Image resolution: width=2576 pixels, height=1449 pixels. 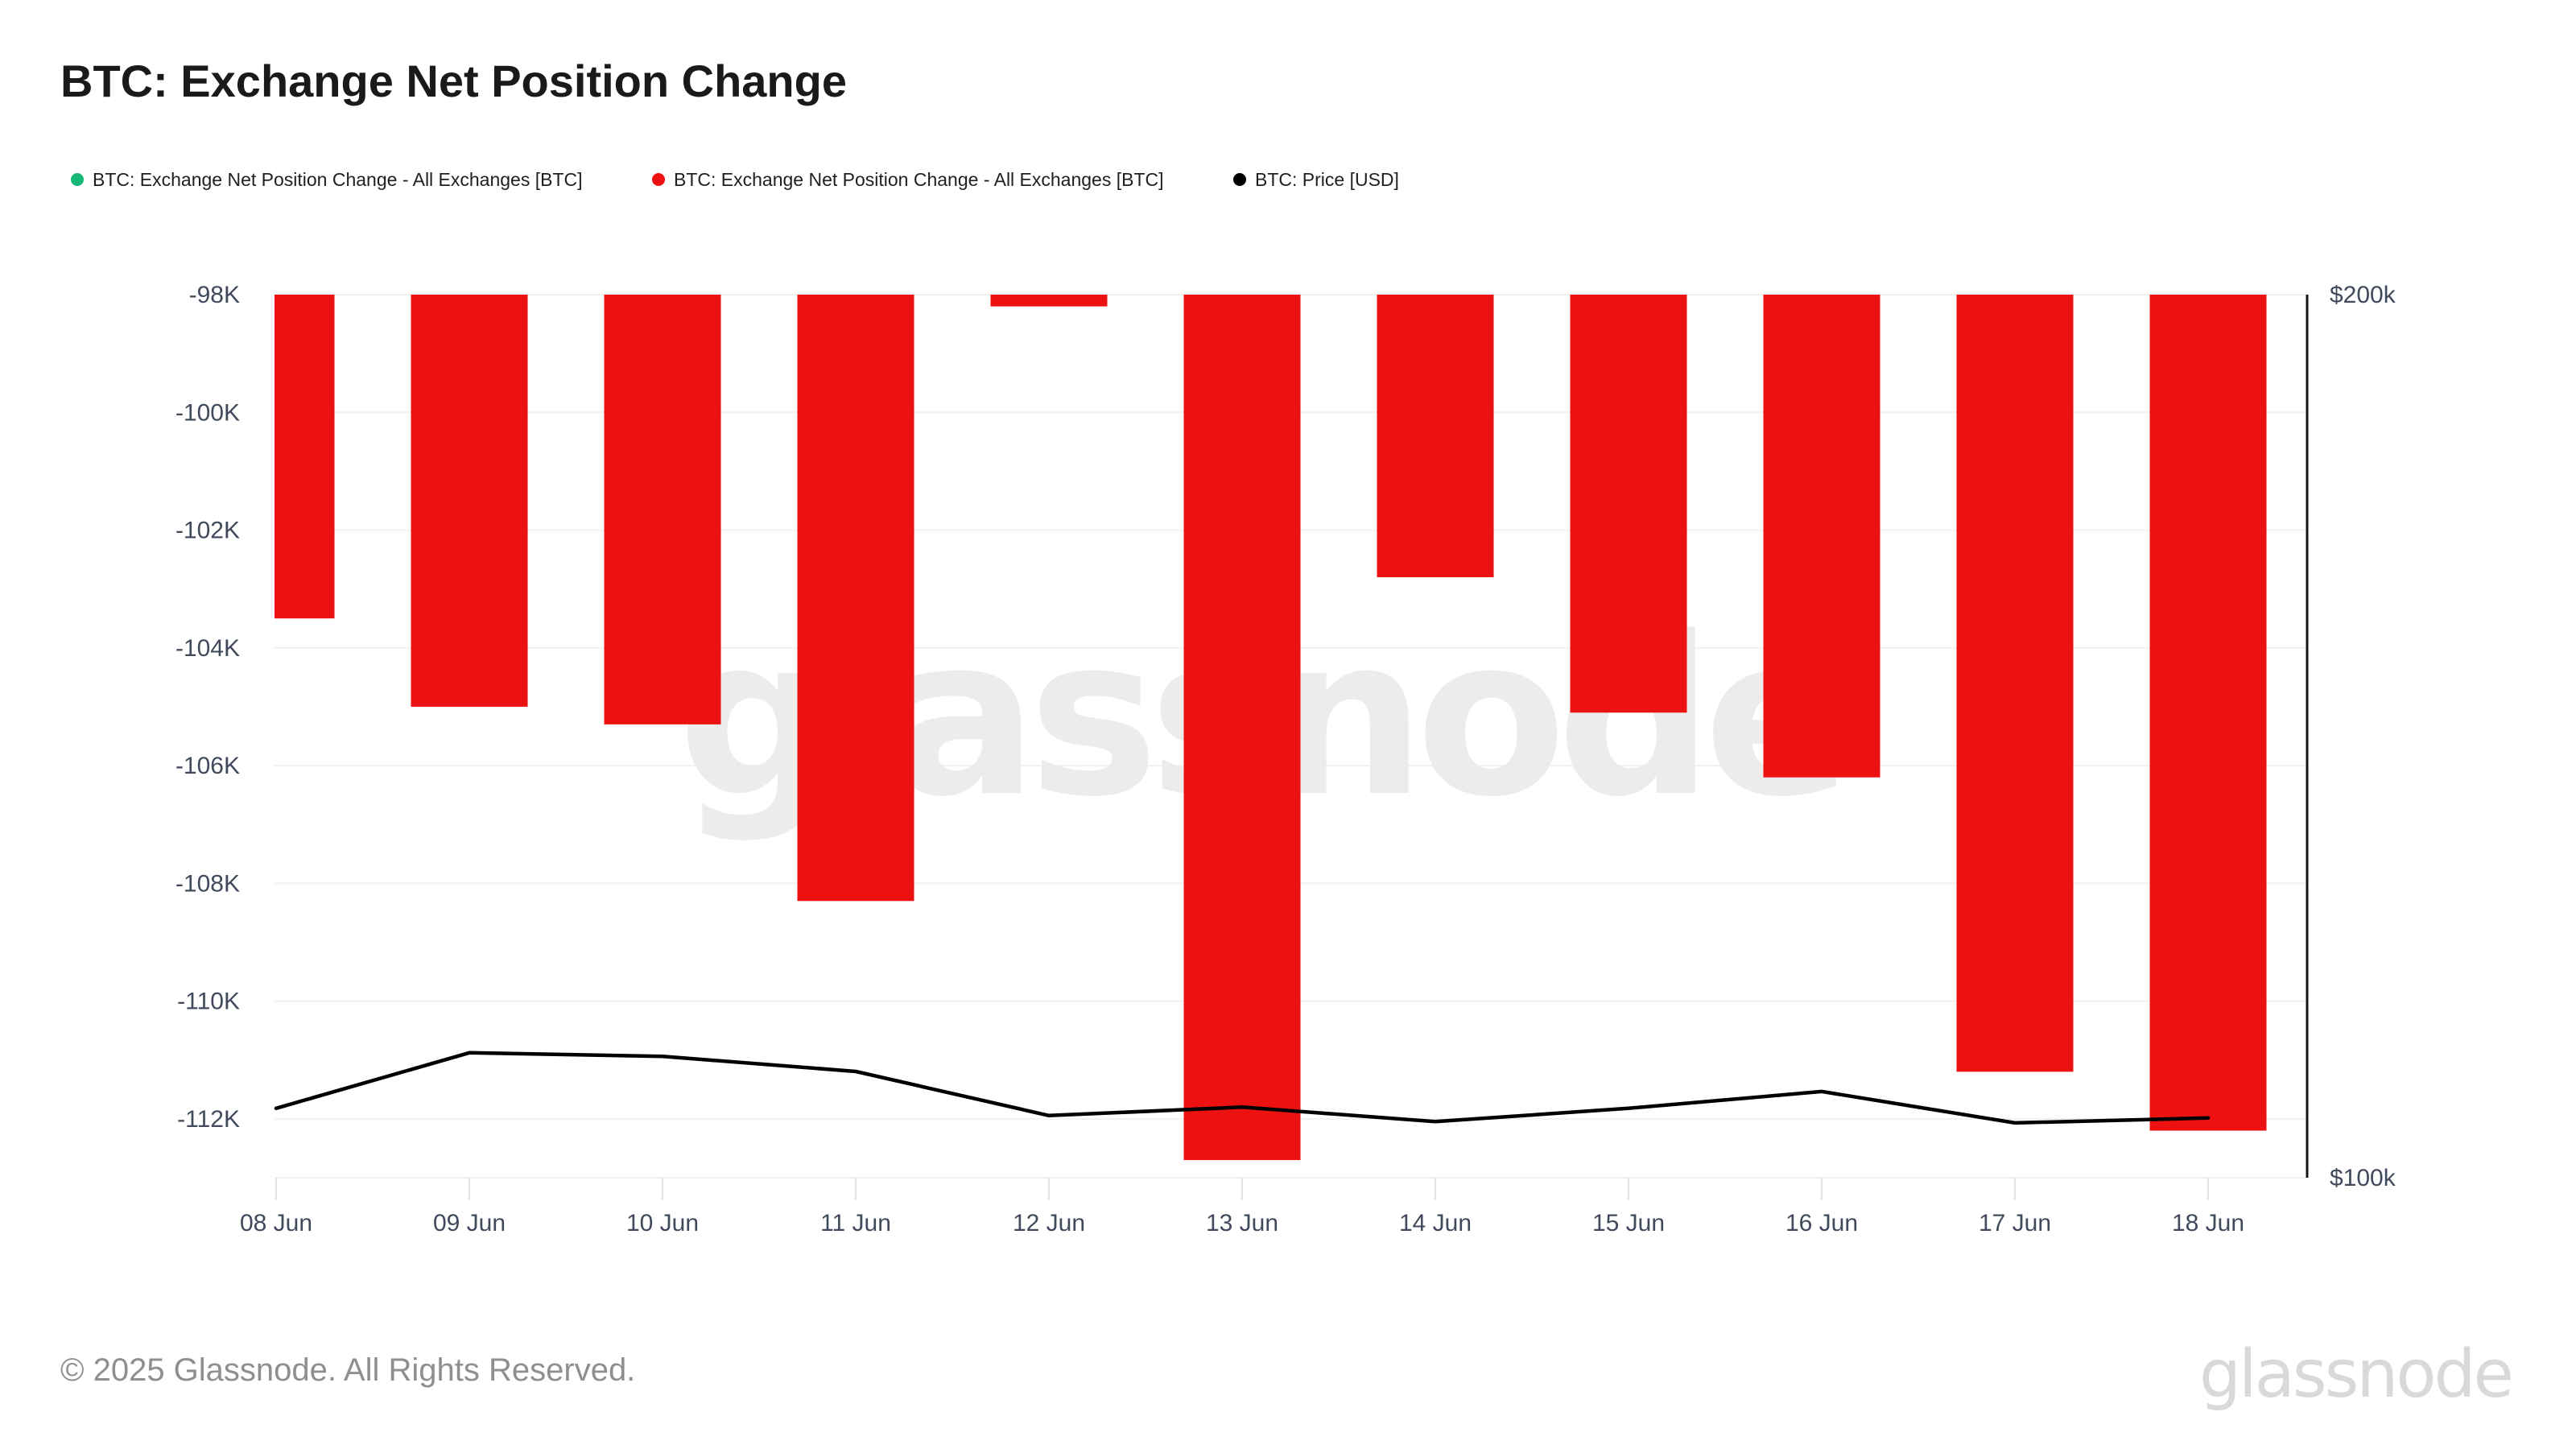 What do you see at coordinates (1435, 1223) in the screenshot?
I see `x-axis-label: 14 Jun` at bounding box center [1435, 1223].